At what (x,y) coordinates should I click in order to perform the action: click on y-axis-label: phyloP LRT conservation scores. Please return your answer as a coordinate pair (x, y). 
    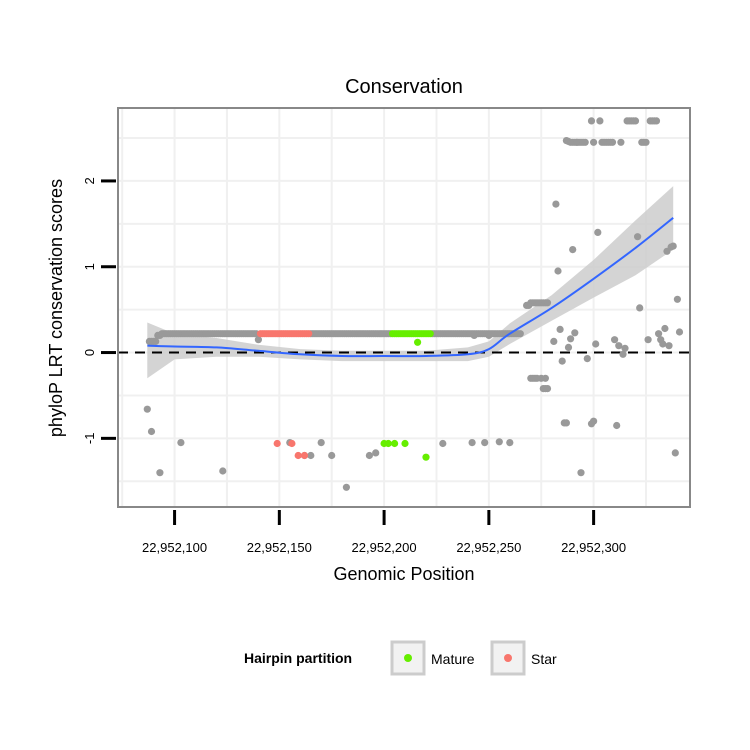
    Looking at the image, I should click on (56, 308).